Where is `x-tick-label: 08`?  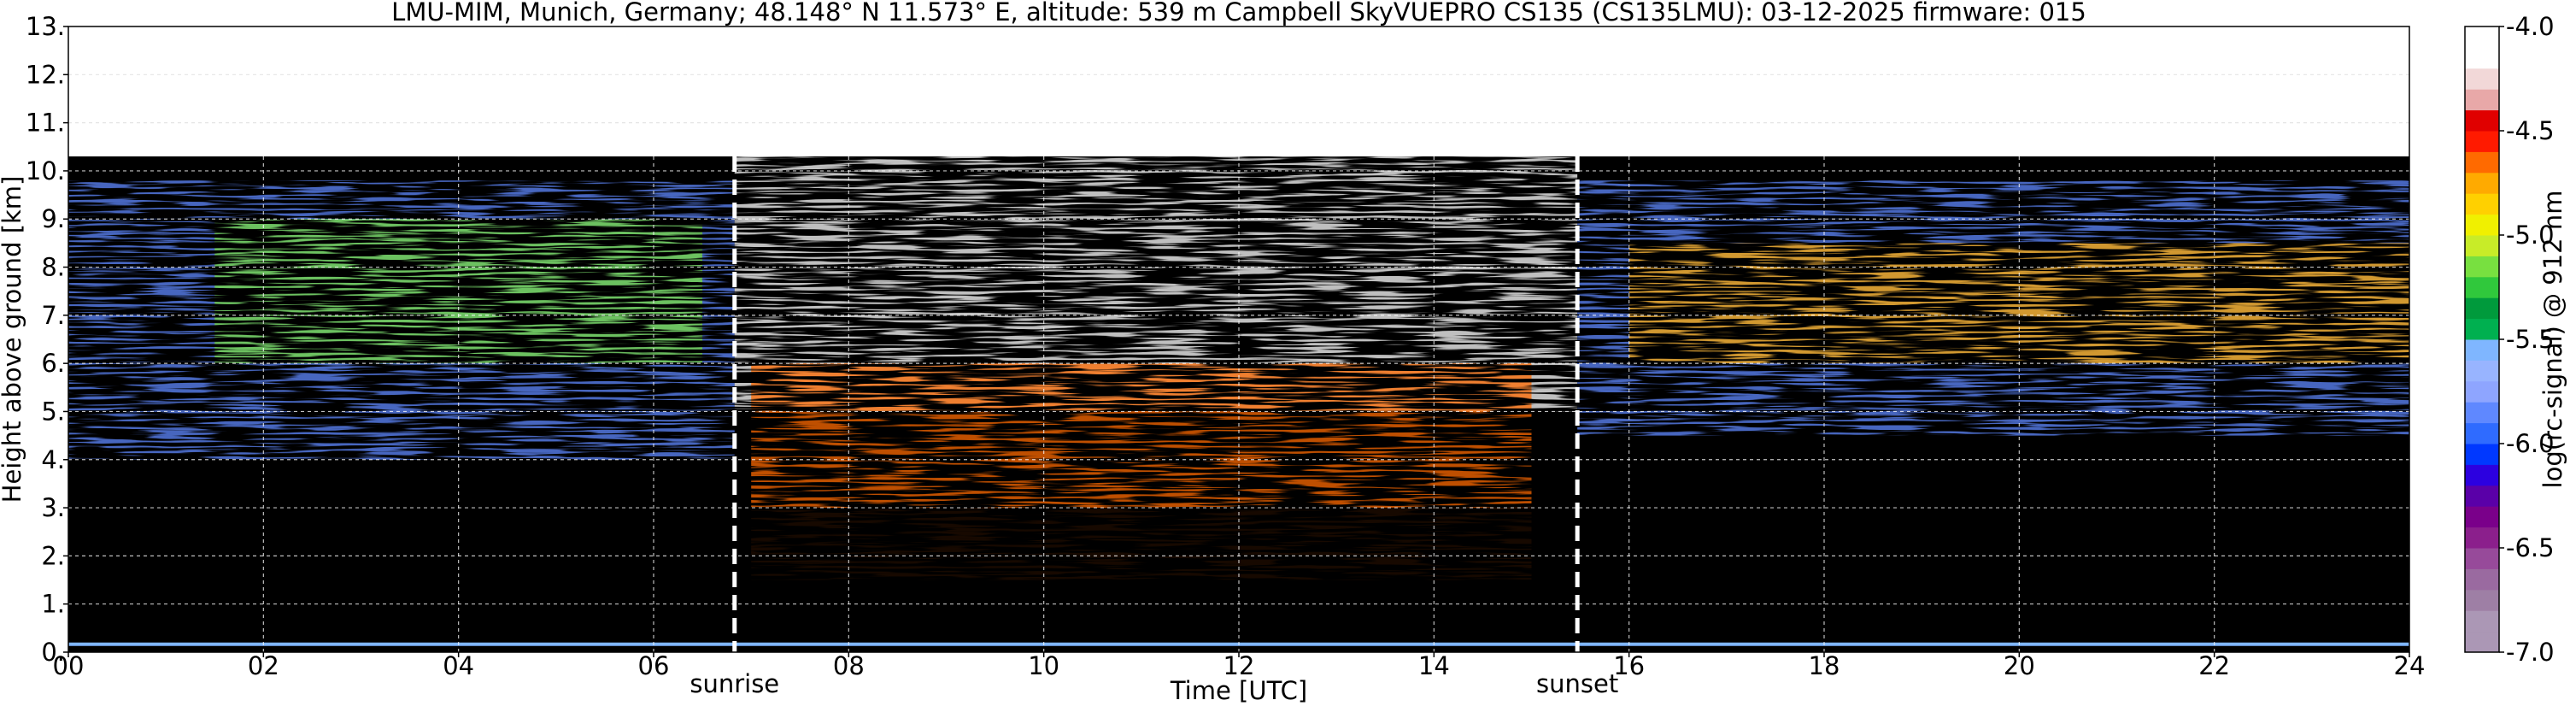
x-tick-label: 08 is located at coordinates (849, 665).